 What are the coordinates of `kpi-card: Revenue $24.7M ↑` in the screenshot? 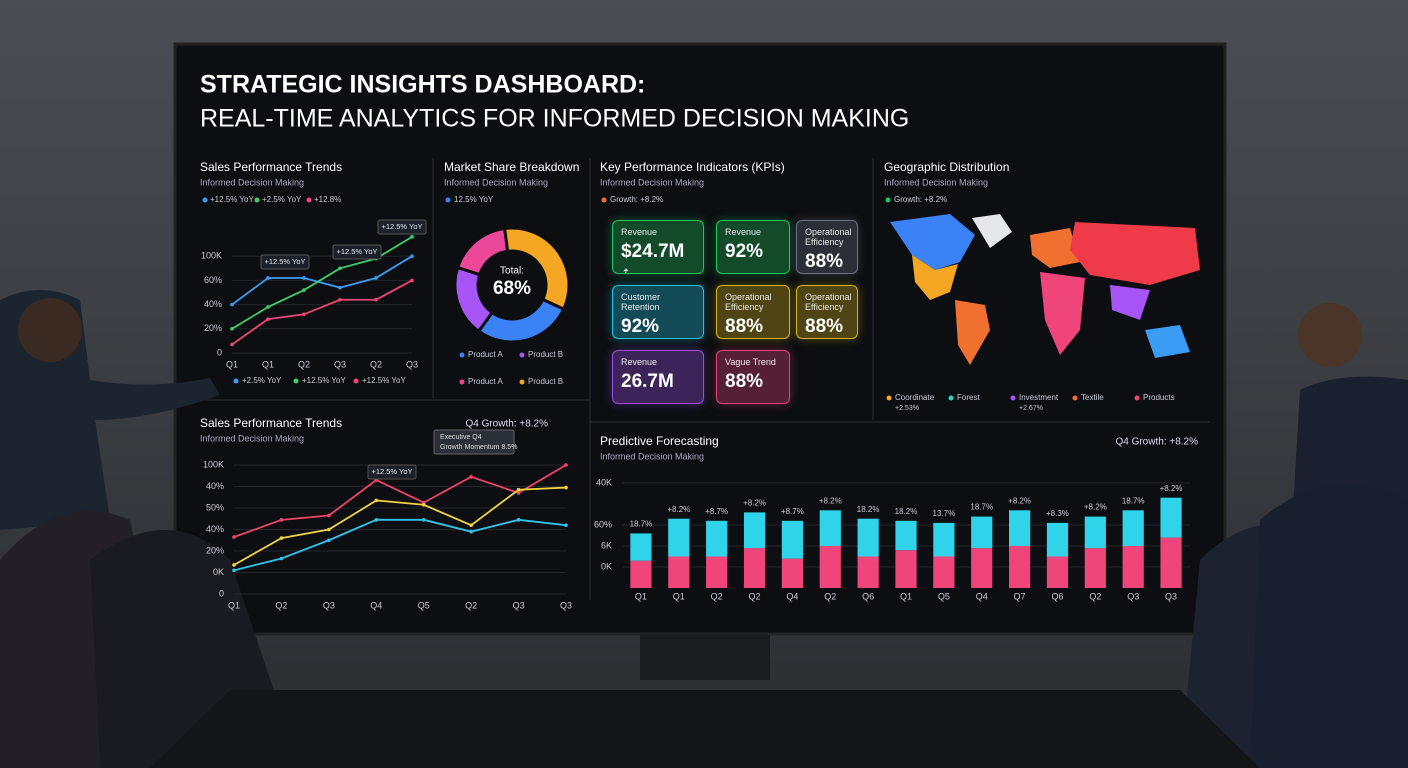 It's located at (658, 247).